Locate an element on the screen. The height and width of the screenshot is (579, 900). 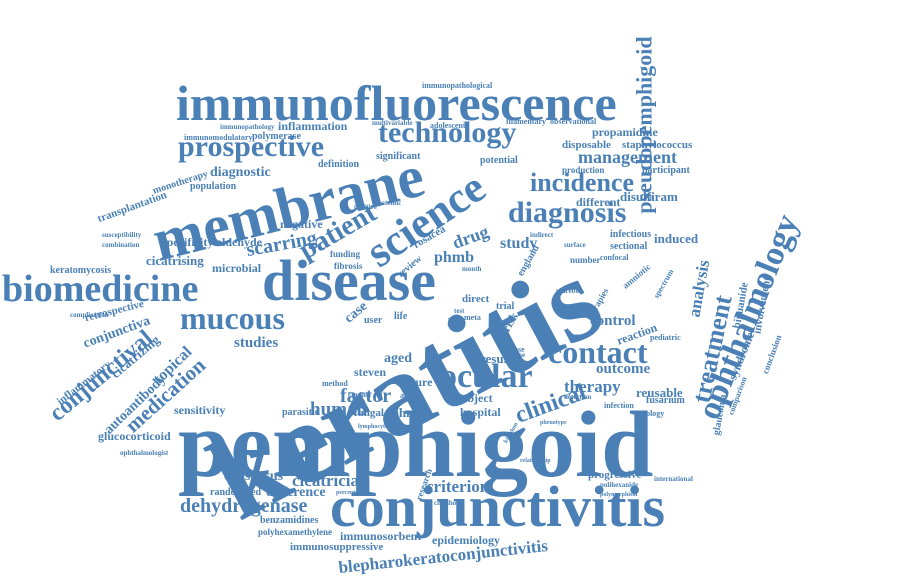
word-indirect: indirect is located at coordinates (542, 235).